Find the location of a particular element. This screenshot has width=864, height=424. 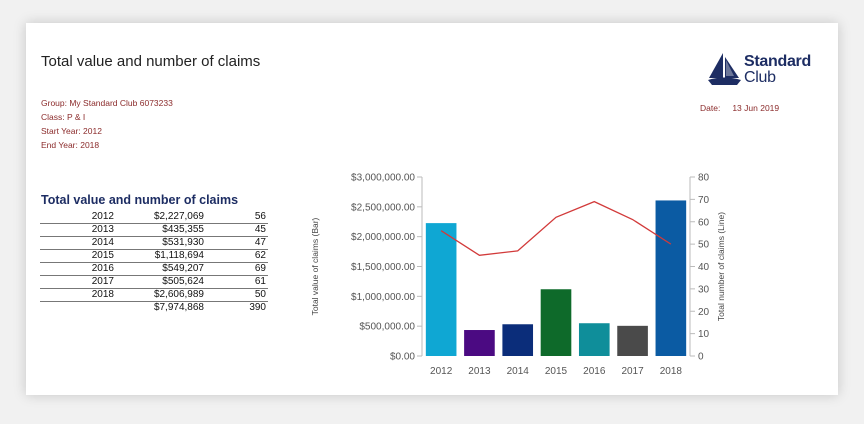

right-tick-label: 30 is located at coordinates (704, 289).